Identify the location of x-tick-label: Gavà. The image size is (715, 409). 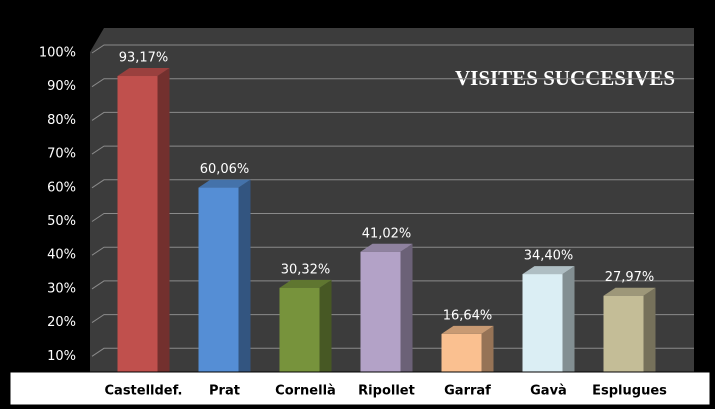
(548, 391).